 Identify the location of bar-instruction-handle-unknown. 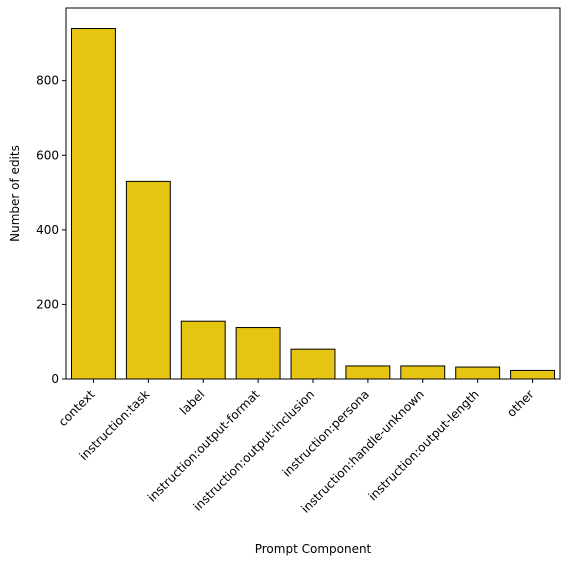
(423, 372).